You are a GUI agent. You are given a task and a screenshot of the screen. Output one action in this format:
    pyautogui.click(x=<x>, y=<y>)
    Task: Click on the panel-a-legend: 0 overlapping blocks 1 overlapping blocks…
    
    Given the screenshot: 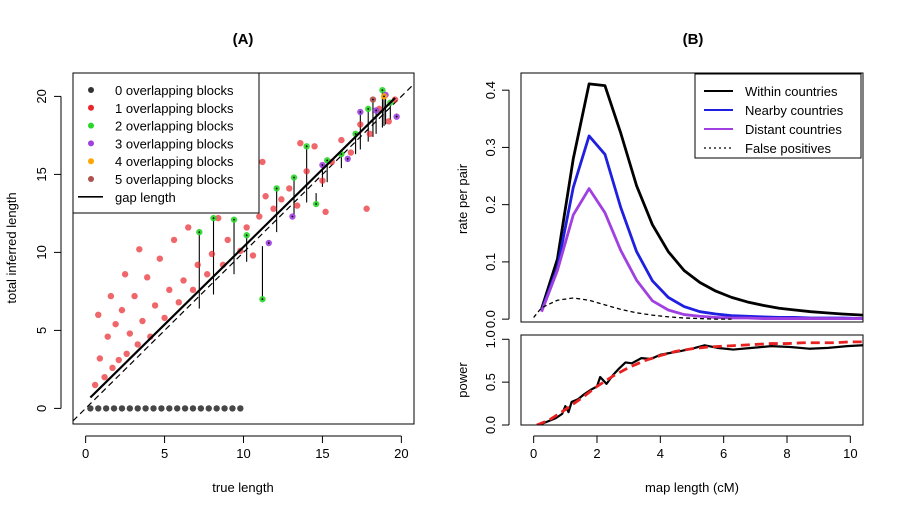 What is the action you would take?
    pyautogui.click(x=166, y=143)
    